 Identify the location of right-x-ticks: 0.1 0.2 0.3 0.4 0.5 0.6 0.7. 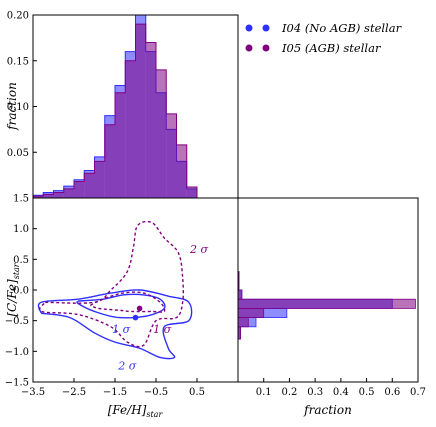
(341, 388).